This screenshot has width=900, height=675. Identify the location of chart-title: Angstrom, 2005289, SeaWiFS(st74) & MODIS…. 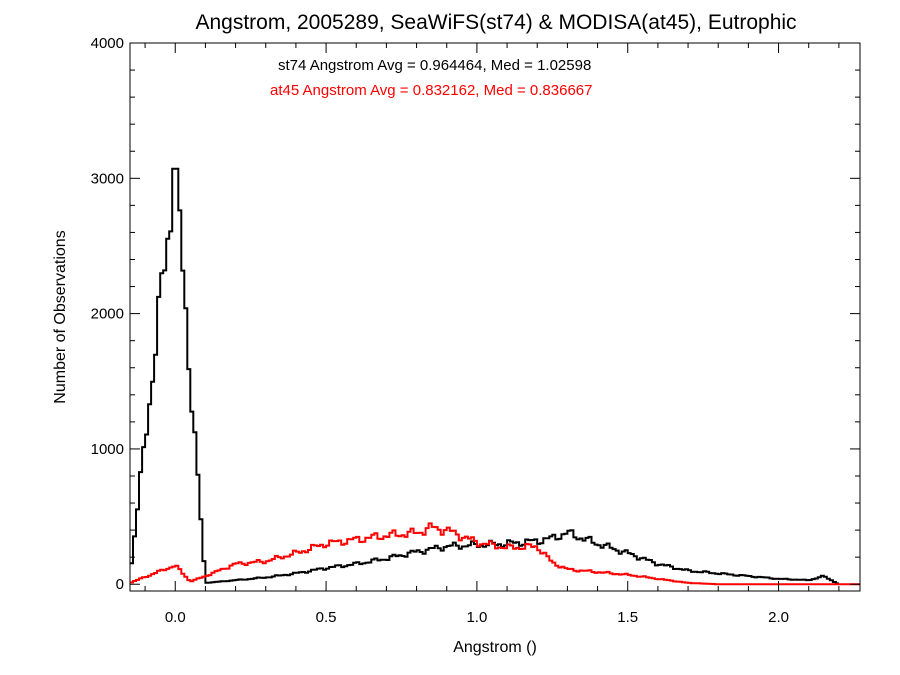
(495, 22).